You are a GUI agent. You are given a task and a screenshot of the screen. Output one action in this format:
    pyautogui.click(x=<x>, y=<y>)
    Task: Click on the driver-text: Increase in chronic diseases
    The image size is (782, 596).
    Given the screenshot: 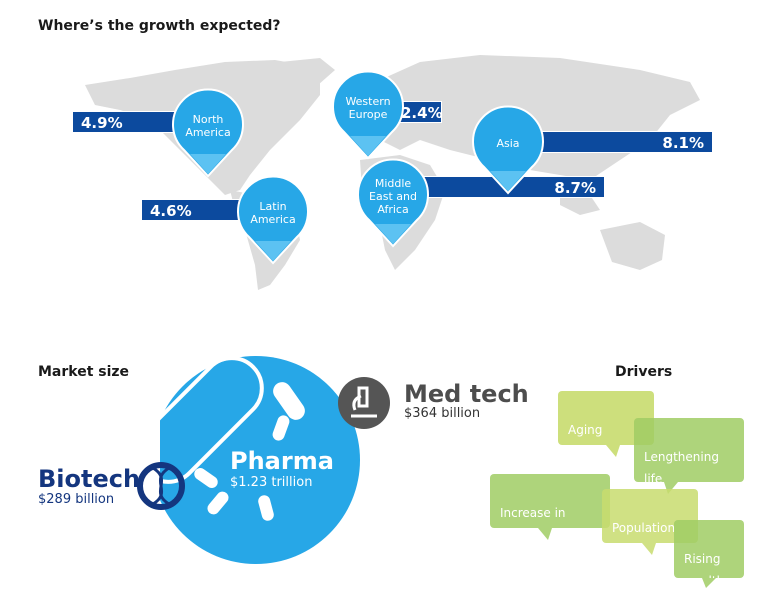 What is the action you would take?
    pyautogui.click(x=550, y=524)
    